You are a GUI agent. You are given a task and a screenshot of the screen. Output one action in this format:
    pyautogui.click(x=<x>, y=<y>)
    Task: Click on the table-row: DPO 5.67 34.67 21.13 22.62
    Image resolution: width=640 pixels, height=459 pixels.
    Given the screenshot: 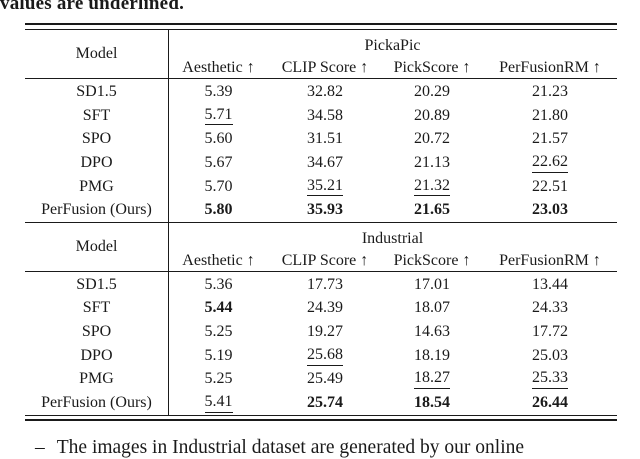 What is the action you would take?
    pyautogui.click(x=321, y=163)
    